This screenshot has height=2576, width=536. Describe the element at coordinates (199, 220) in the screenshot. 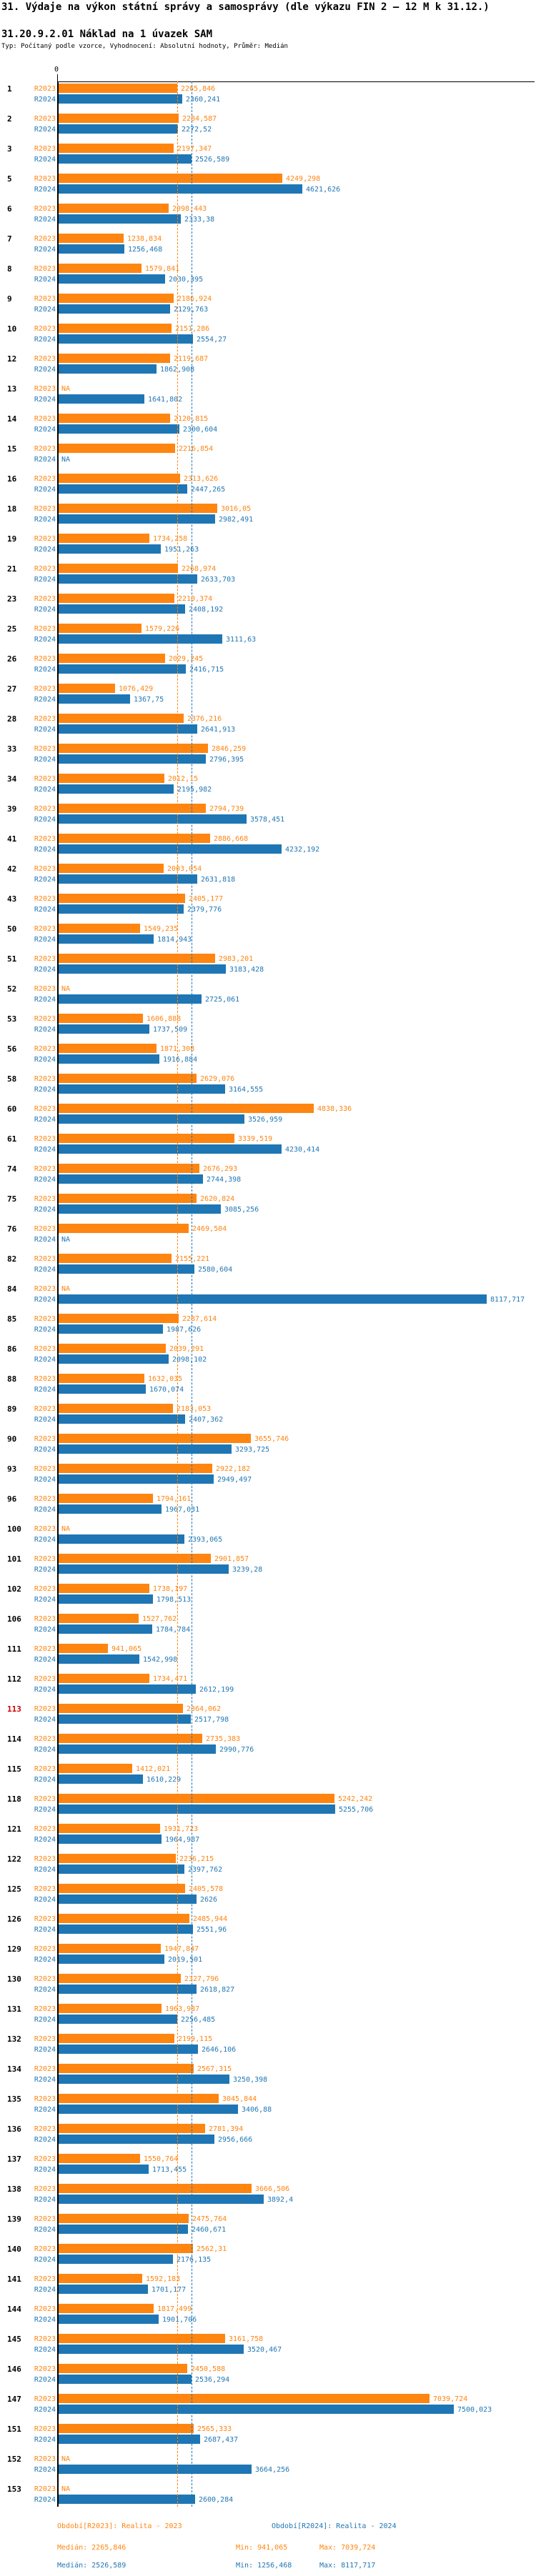

I see `value-label-r2024: 2333,38` at that location.